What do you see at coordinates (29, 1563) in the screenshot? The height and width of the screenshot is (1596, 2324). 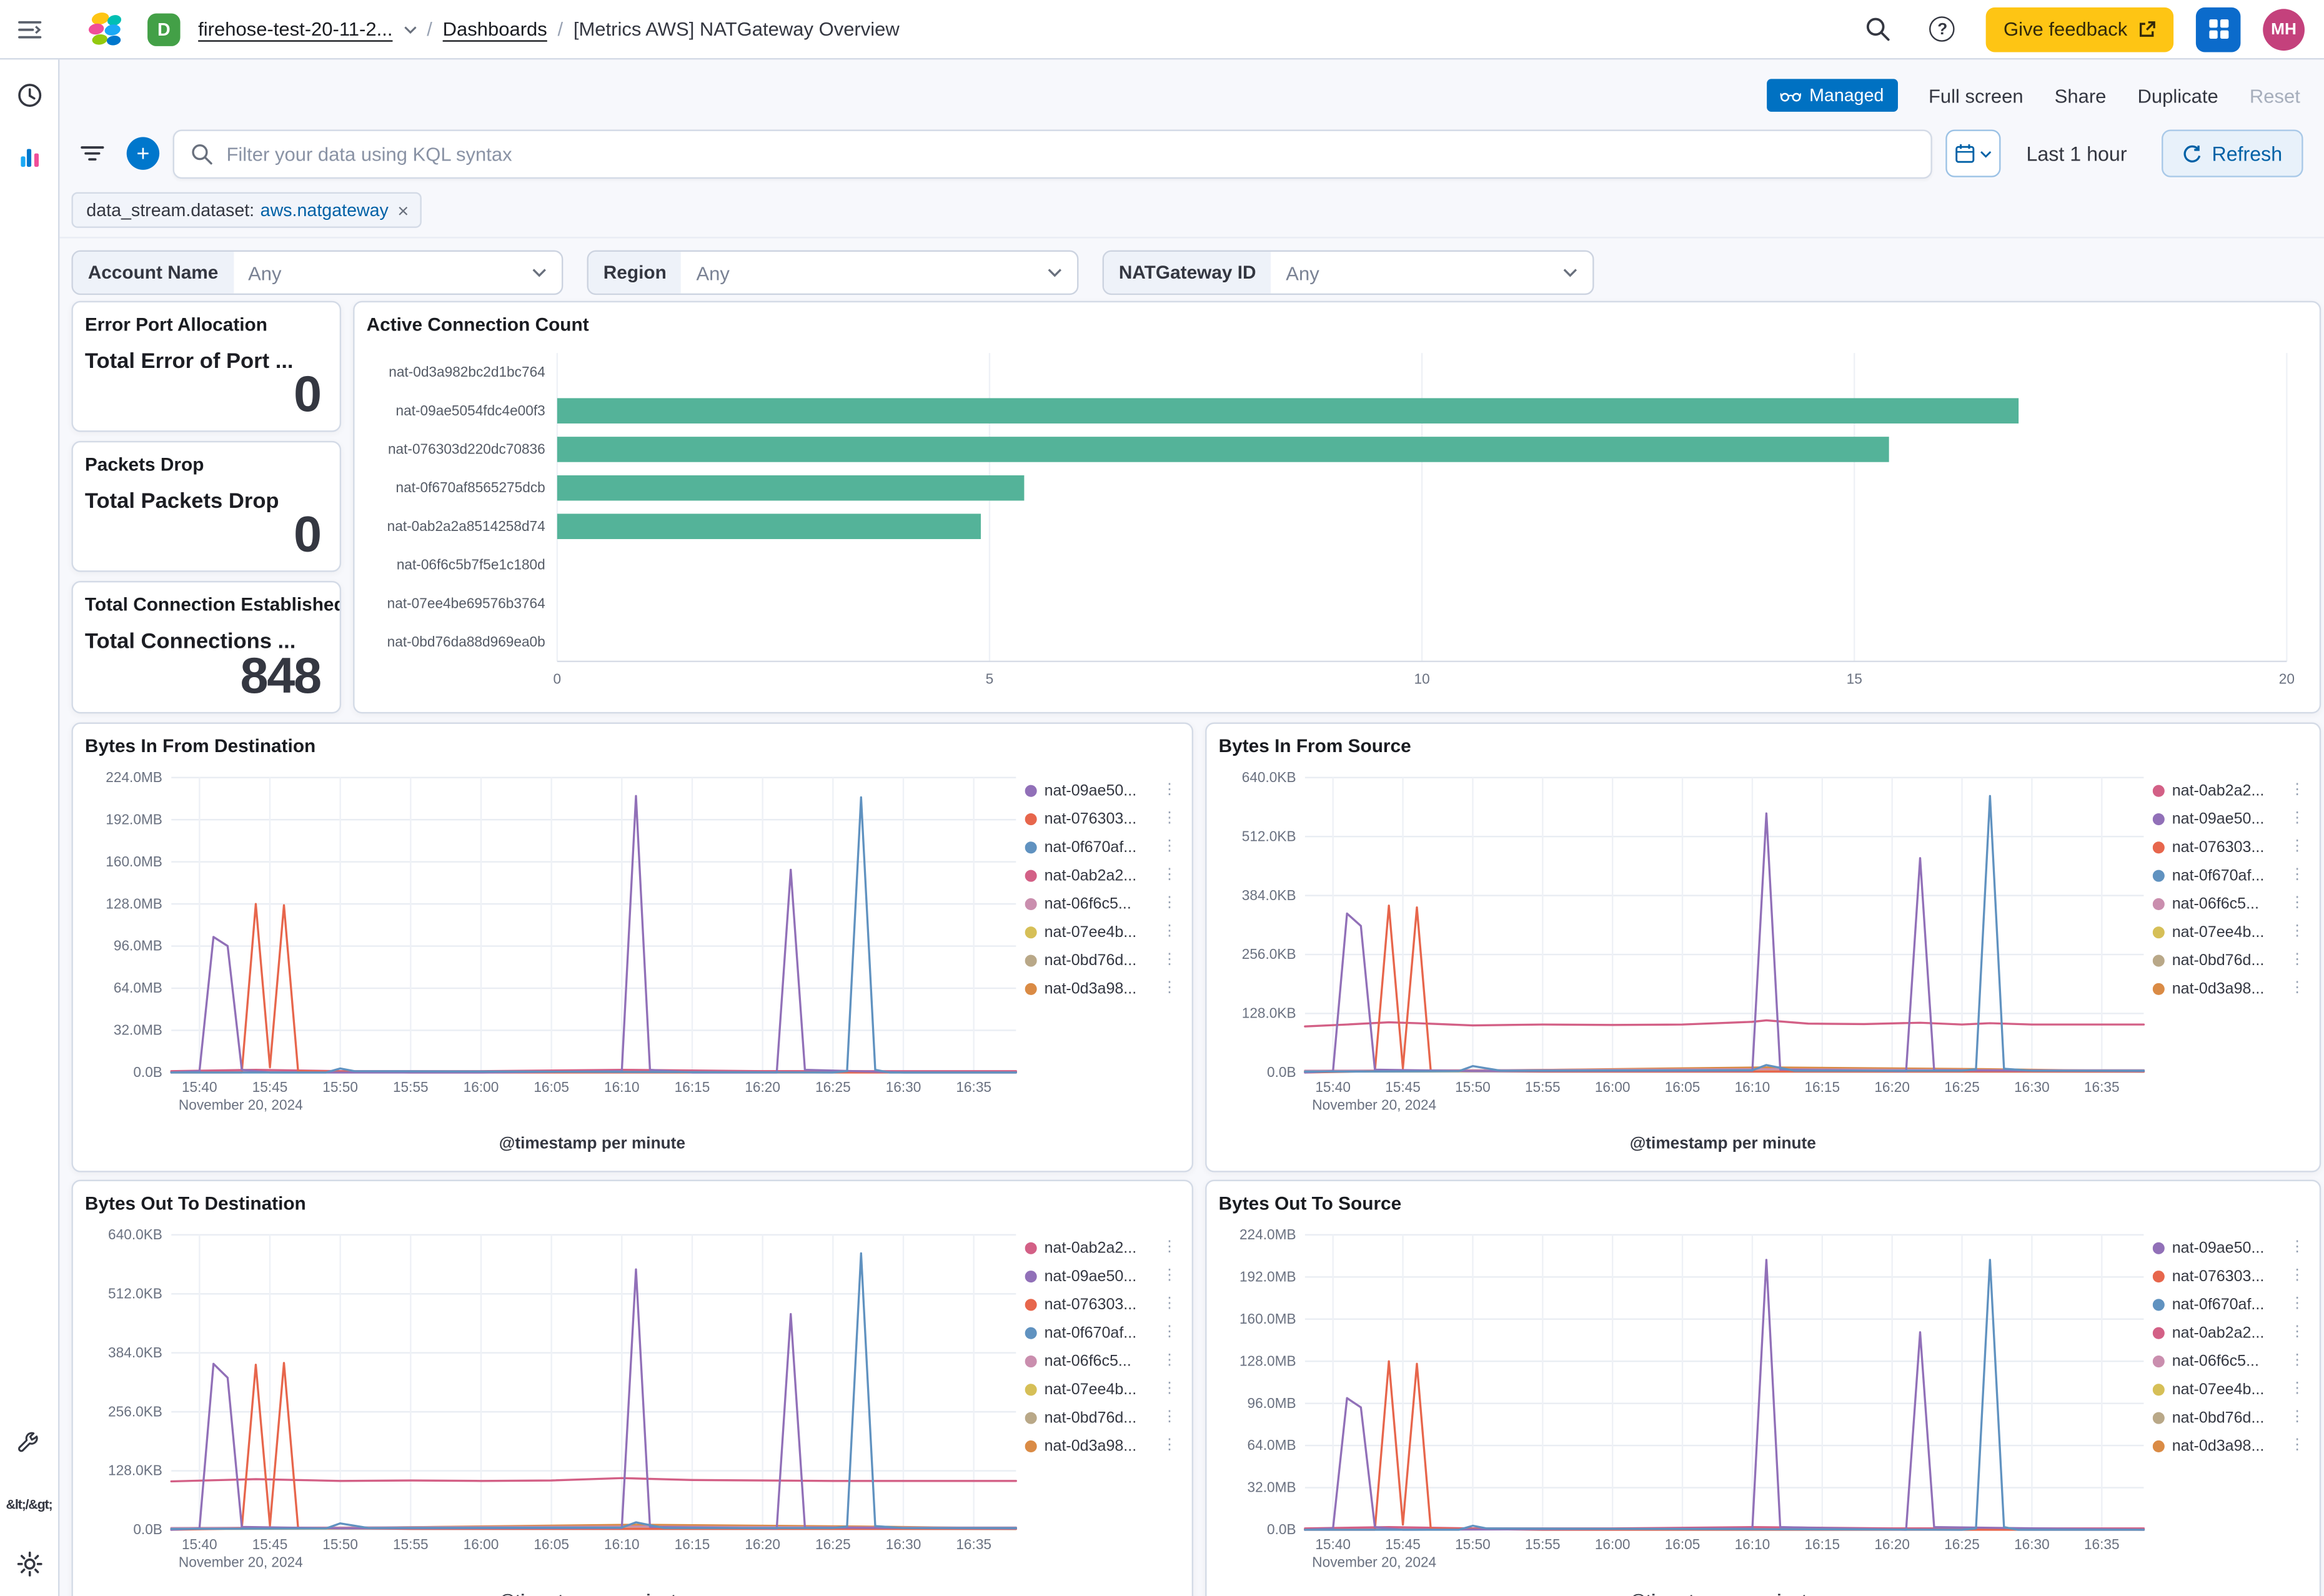 I see `management-button` at bounding box center [29, 1563].